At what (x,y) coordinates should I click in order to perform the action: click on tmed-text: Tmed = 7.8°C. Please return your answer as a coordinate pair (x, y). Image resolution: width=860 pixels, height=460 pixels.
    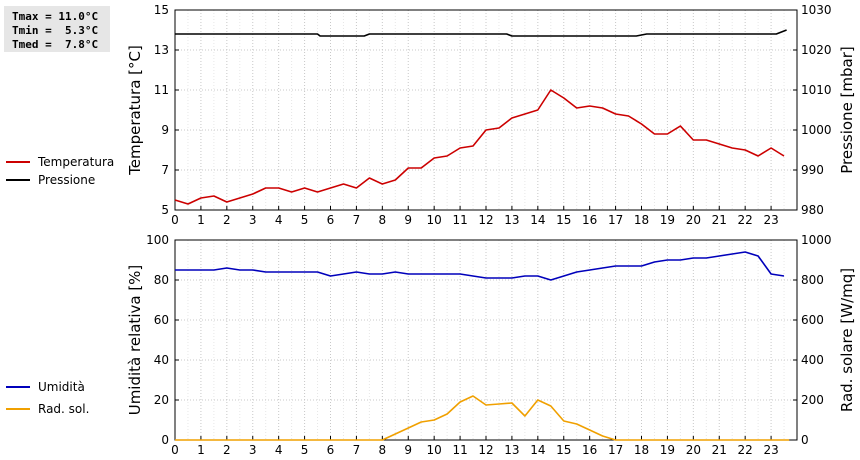
    Looking at the image, I should click on (55, 44).